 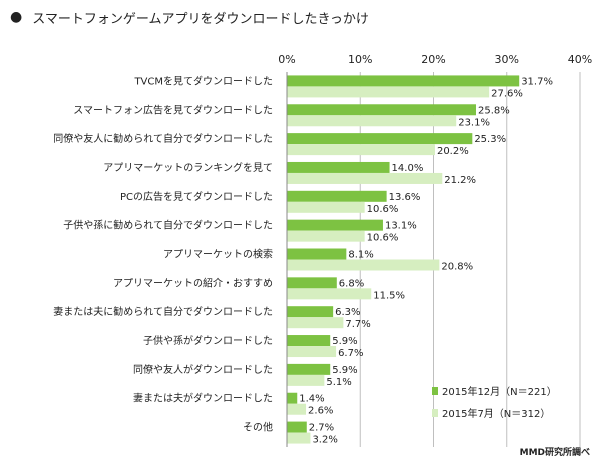 I want to click on category-label: アプリマーケットのランキングを見て, so click(x=188, y=167).